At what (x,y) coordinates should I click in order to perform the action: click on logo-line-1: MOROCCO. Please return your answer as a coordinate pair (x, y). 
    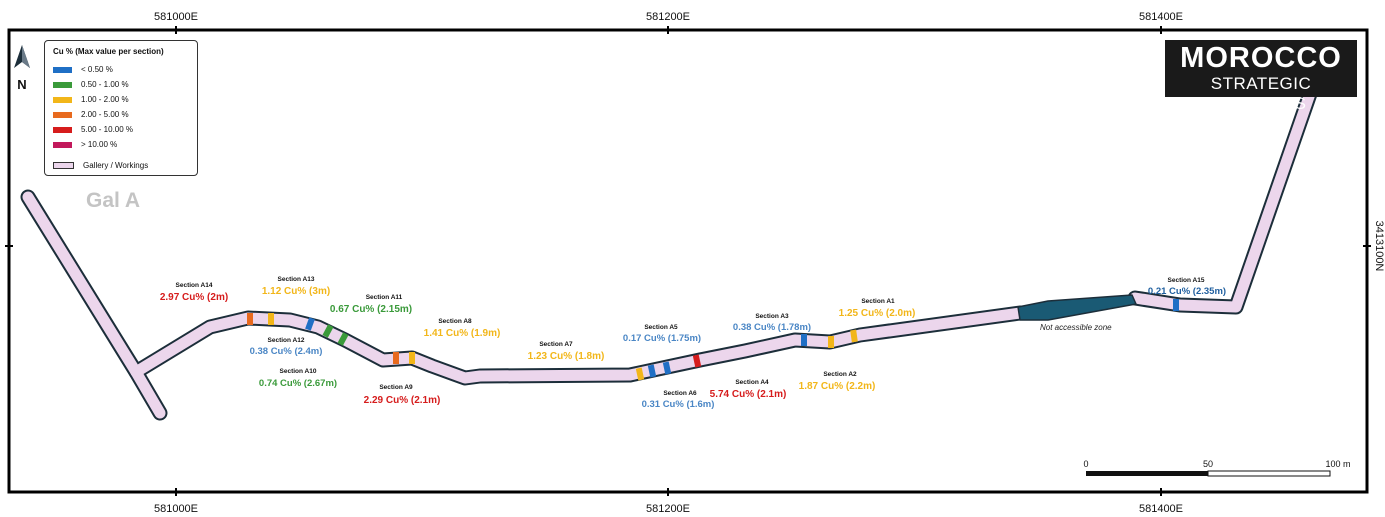
    Looking at the image, I should click on (1261, 58).